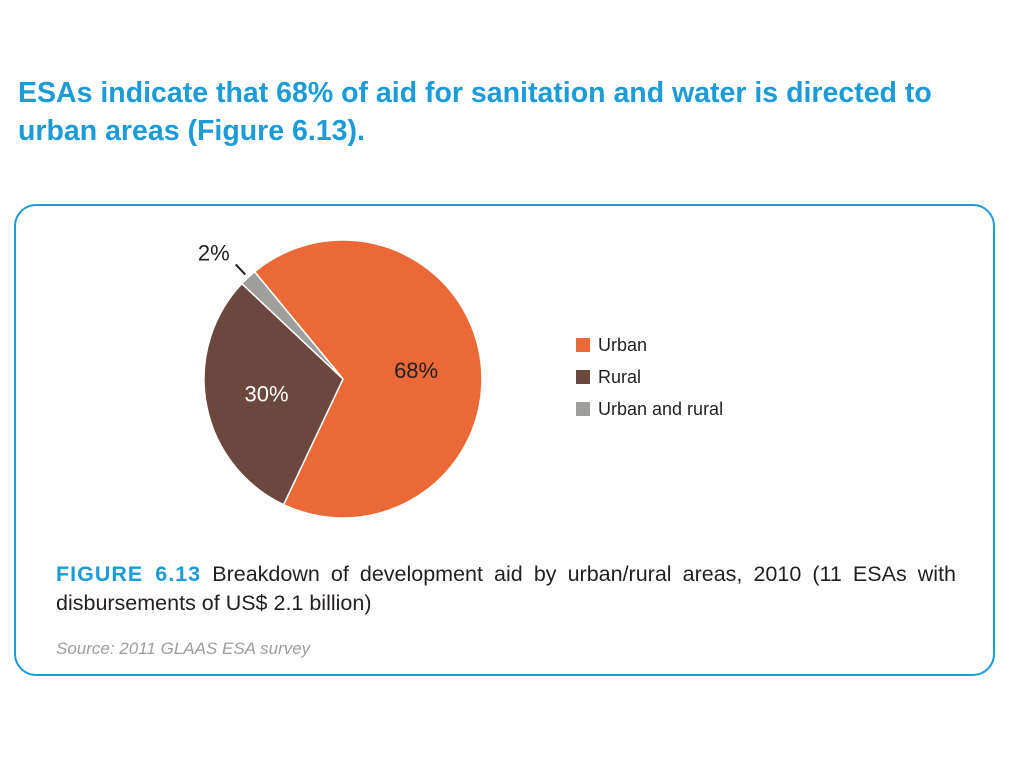 Image resolution: width=1024 pixels, height=768 pixels. What do you see at coordinates (240, 269) in the screenshot?
I see `pie-leader-line` at bounding box center [240, 269].